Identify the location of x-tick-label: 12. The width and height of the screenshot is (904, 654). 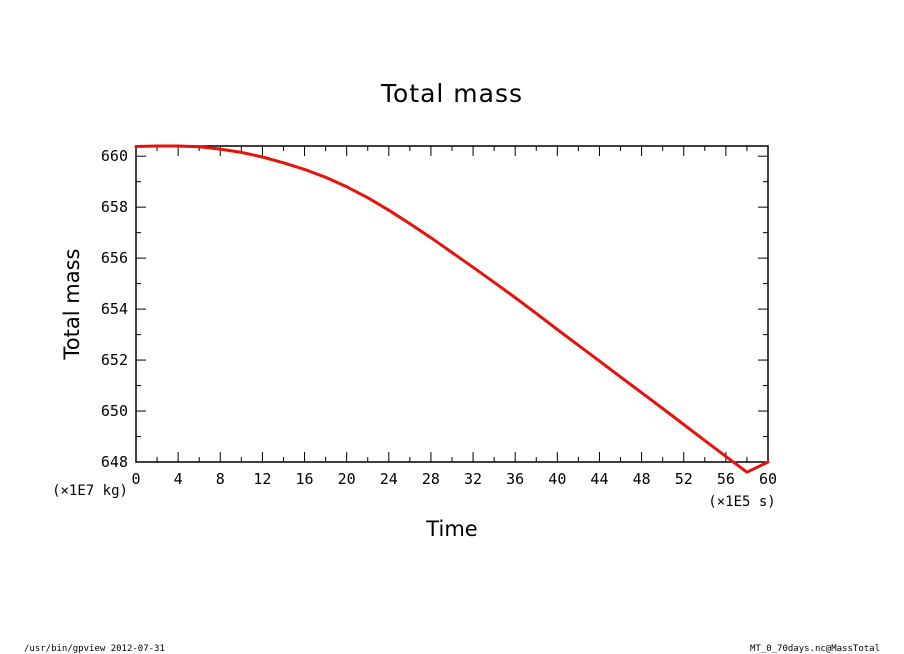
(262, 479).